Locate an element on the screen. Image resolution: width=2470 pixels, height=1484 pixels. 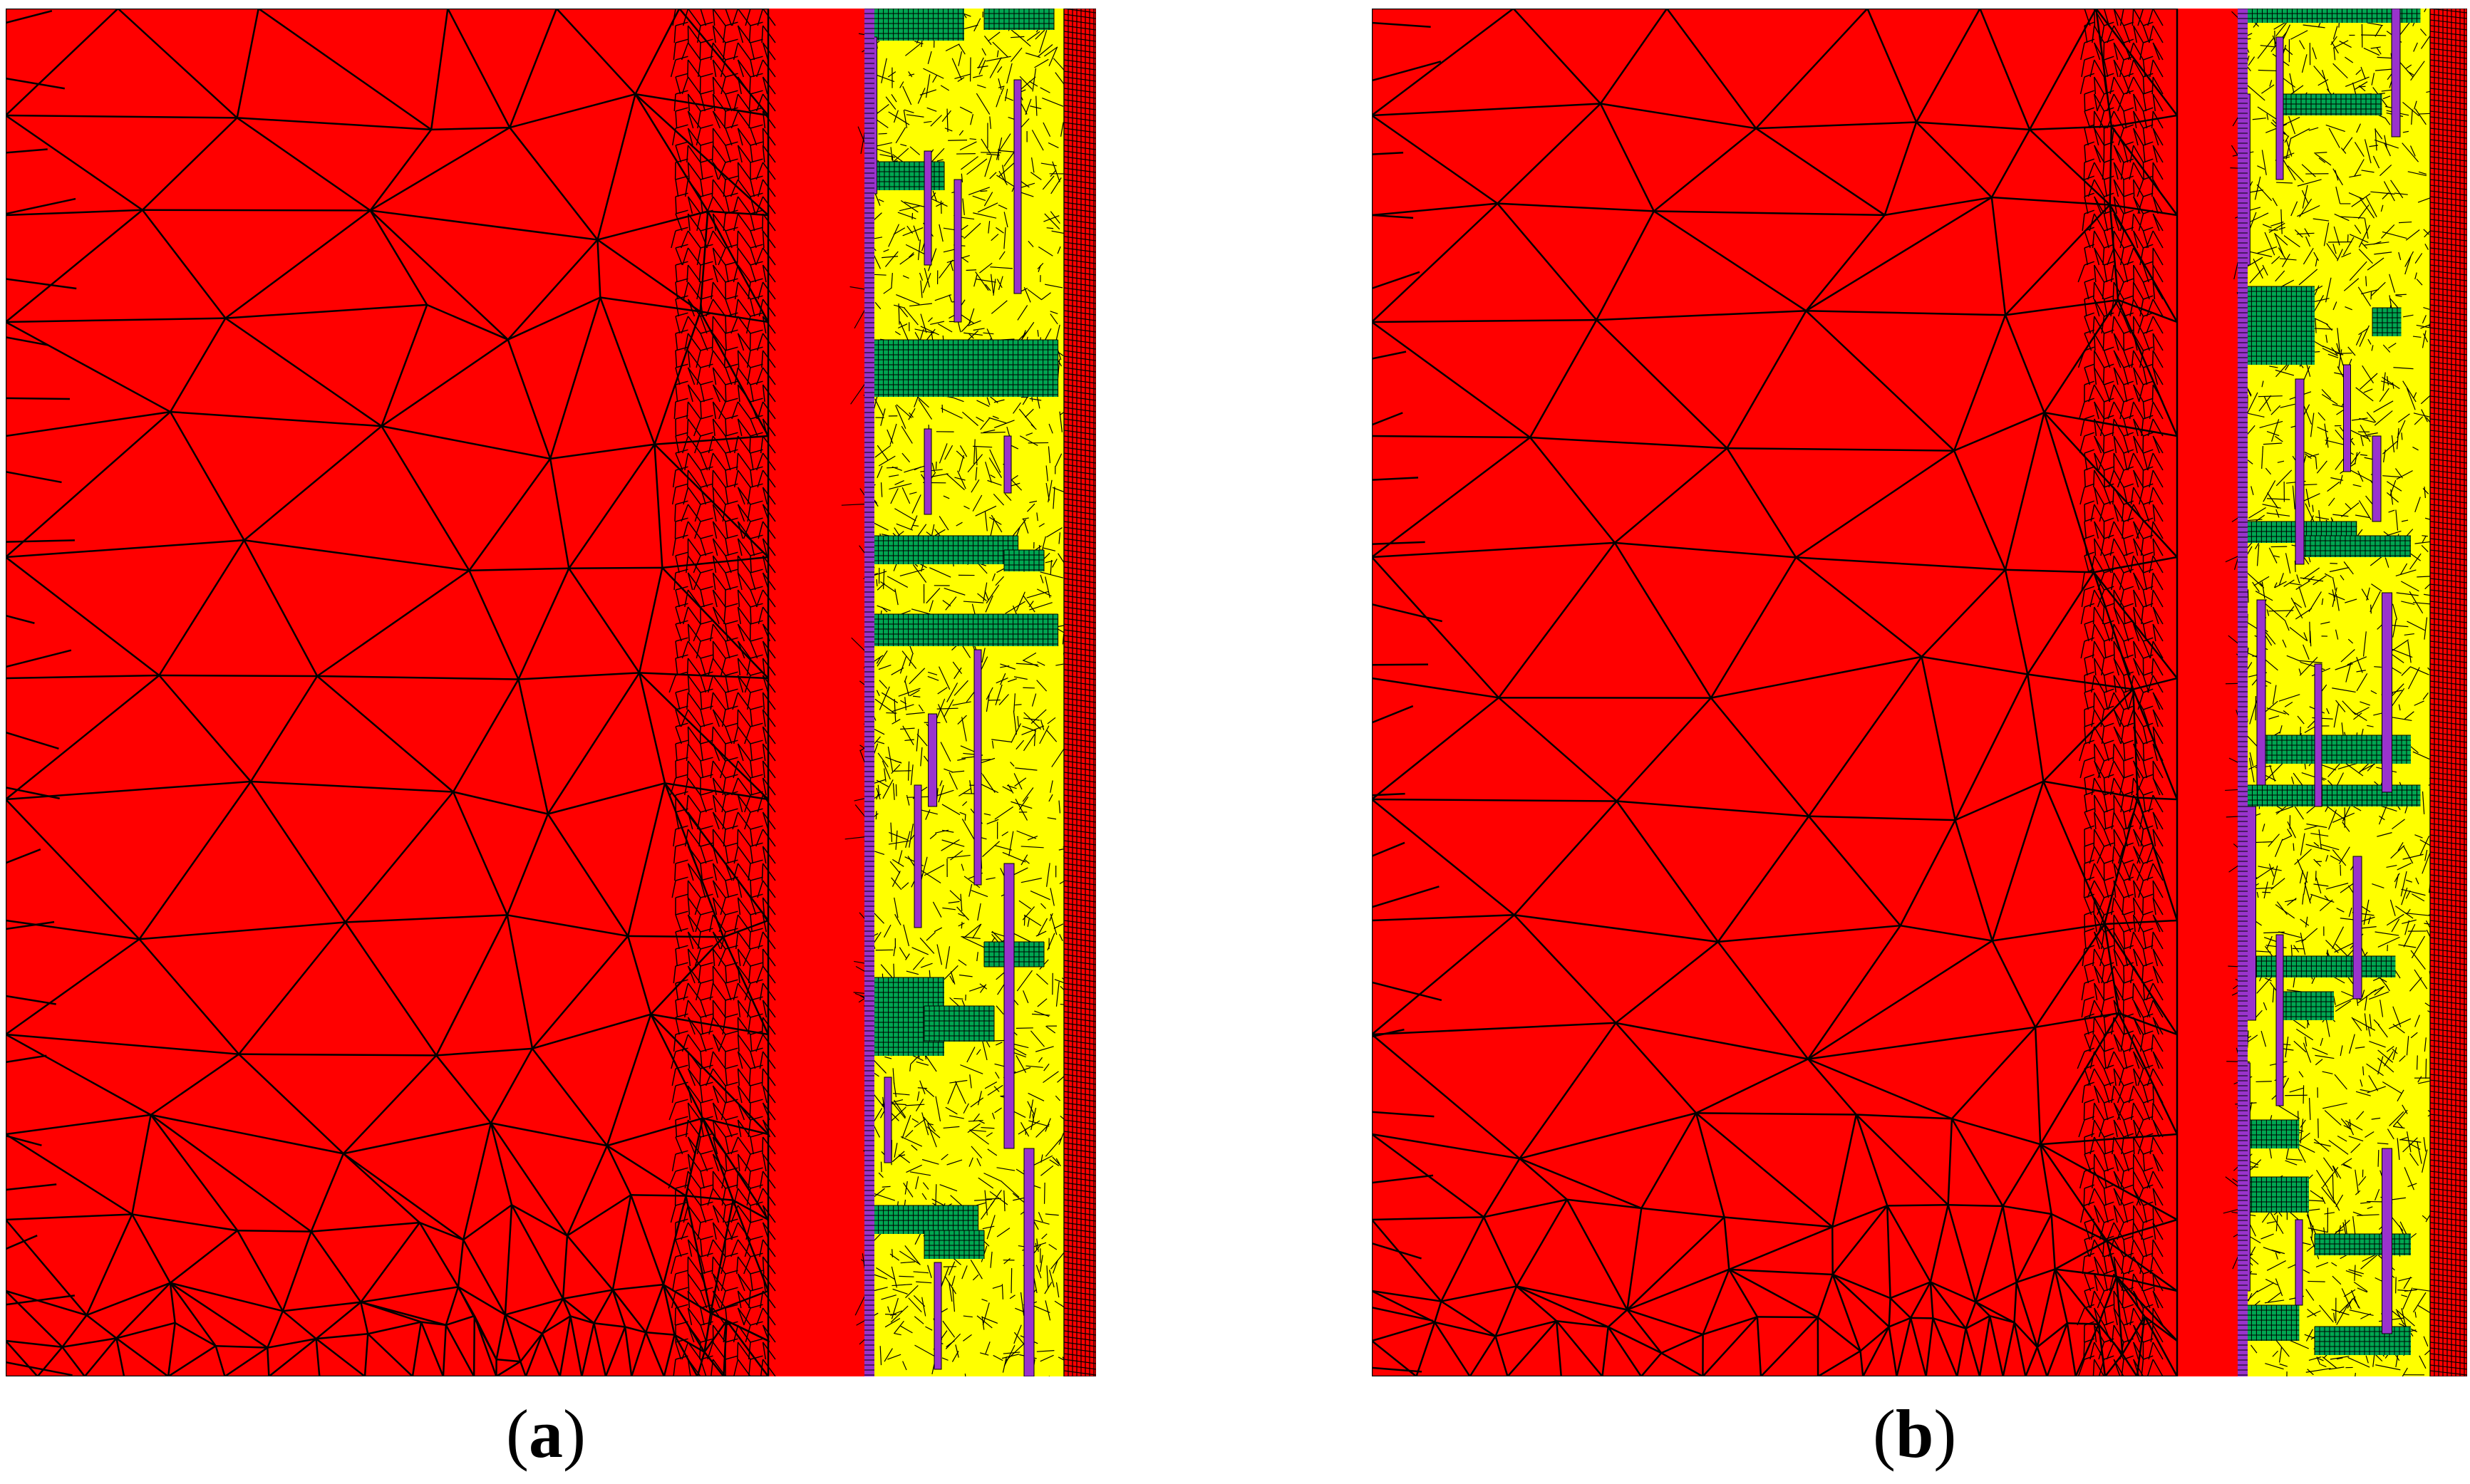
caption-a-label: a is located at coordinates (545, 1434).